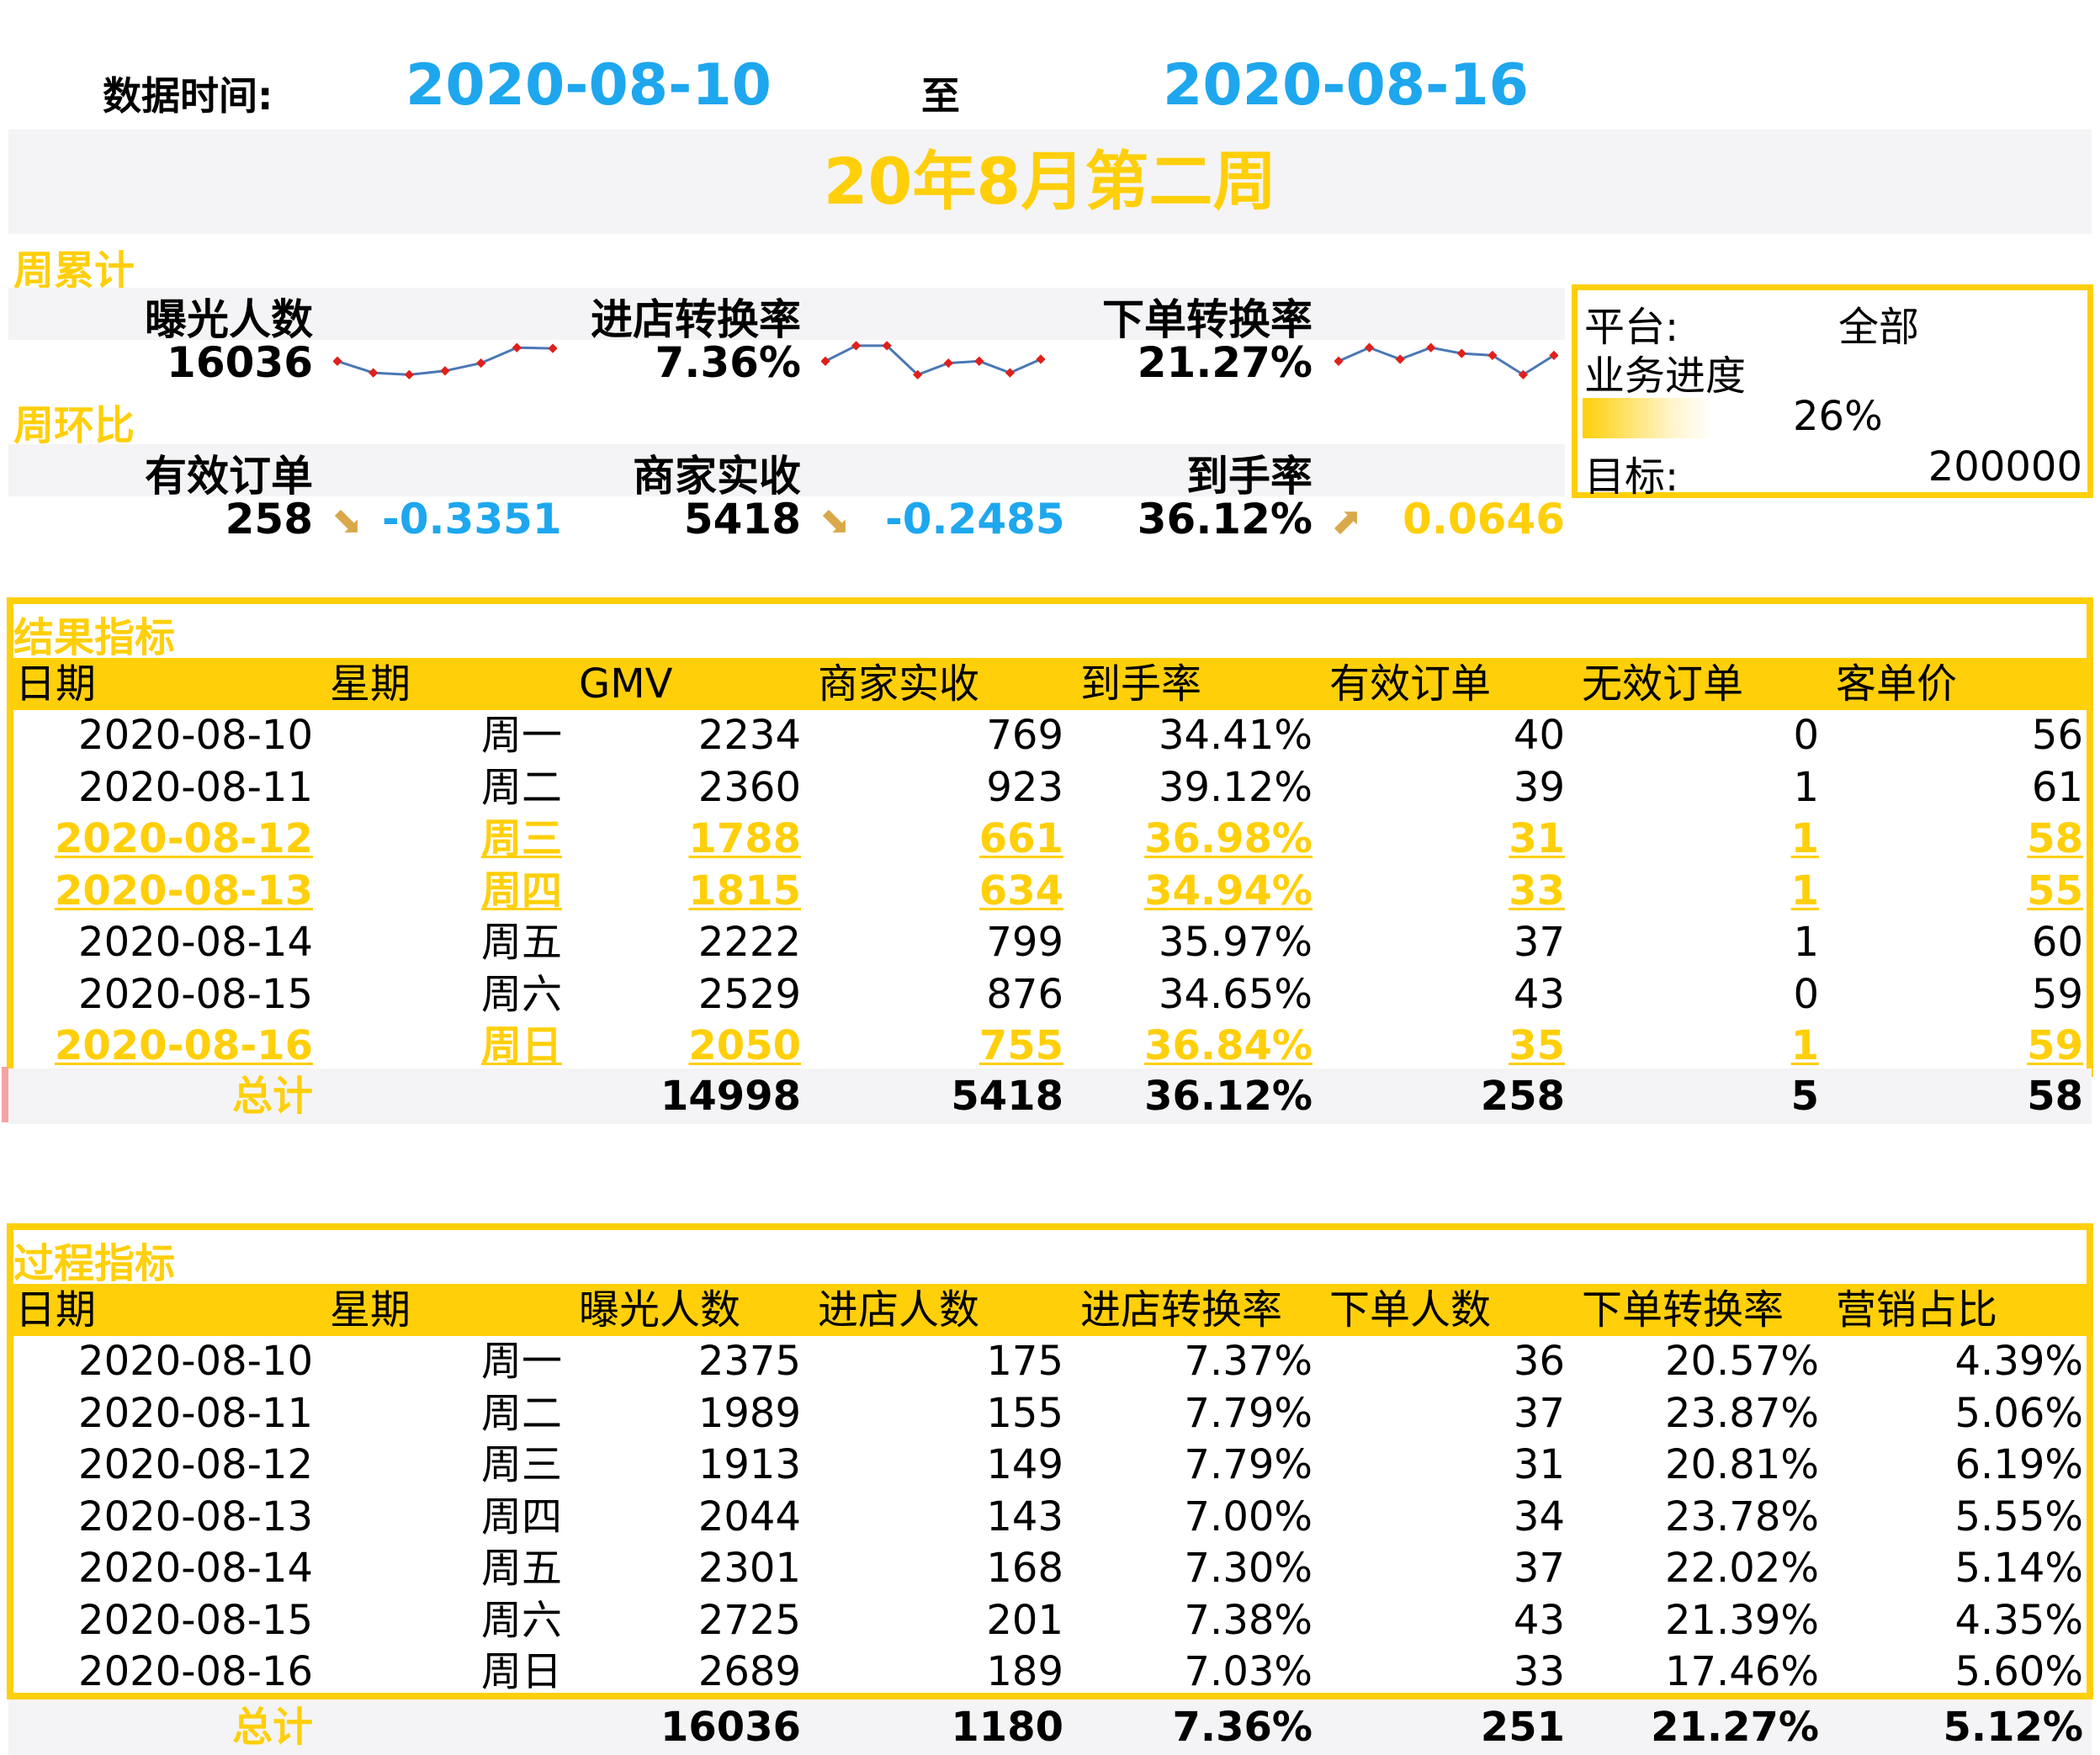 The image size is (2100, 1755). I want to click on column-header: 进店人数, so click(899, 1309).